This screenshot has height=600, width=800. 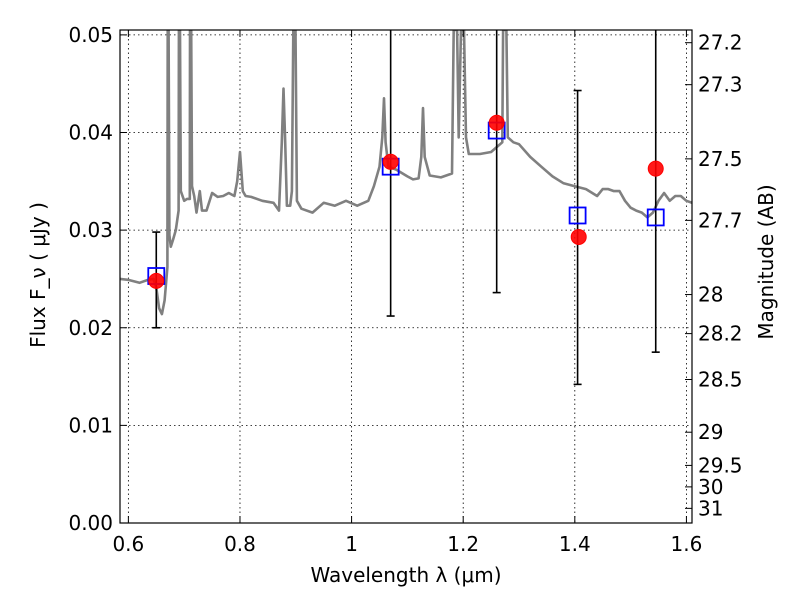 What do you see at coordinates (720, 43) in the screenshot?
I see `right-tick-label: 27.2` at bounding box center [720, 43].